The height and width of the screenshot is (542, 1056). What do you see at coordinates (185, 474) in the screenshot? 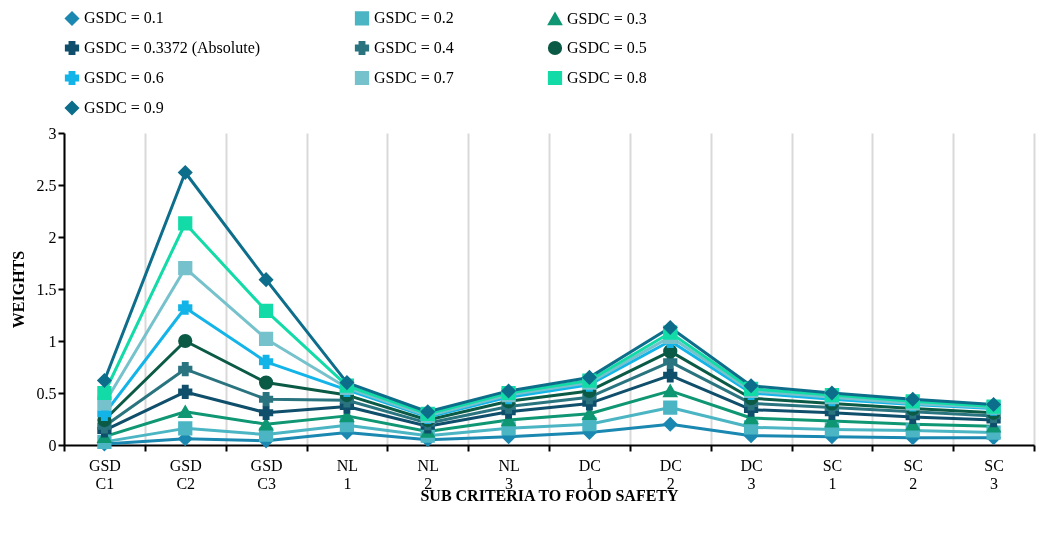
I see `x-tick-label: GSD C2` at bounding box center [185, 474].